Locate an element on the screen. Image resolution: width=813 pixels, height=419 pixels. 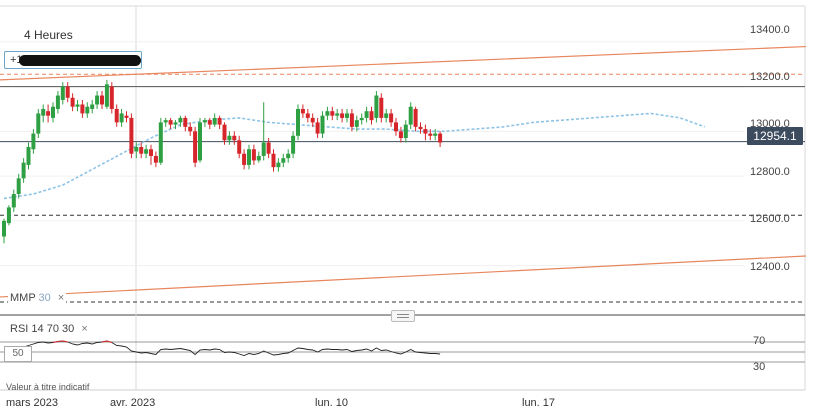
redacted-position-details is located at coordinates (80, 60).